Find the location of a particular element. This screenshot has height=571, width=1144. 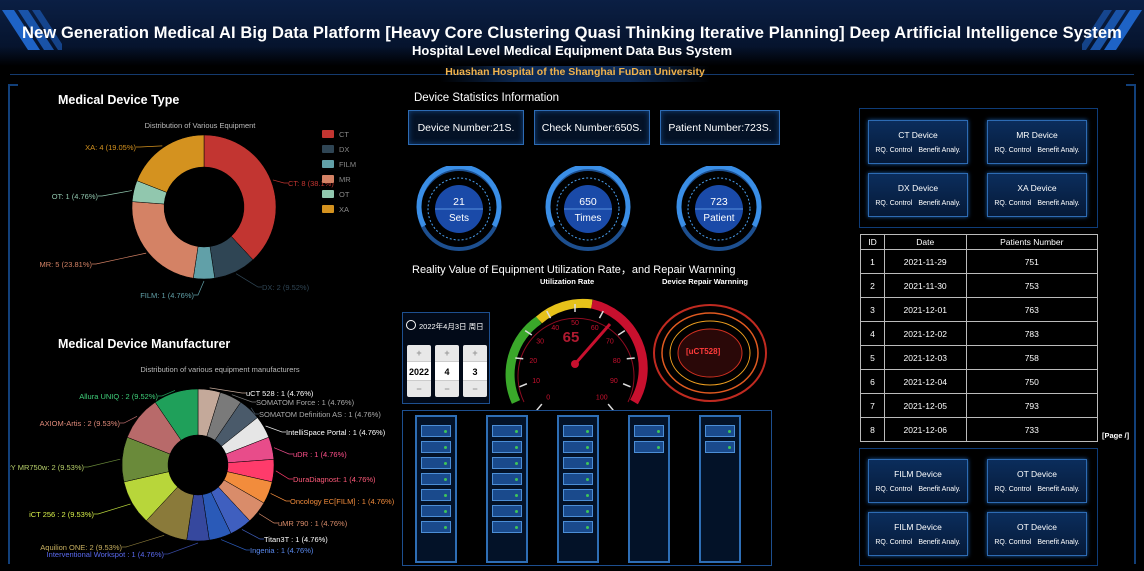

table-cell: 2021-12-05 is located at coordinates (925, 405).